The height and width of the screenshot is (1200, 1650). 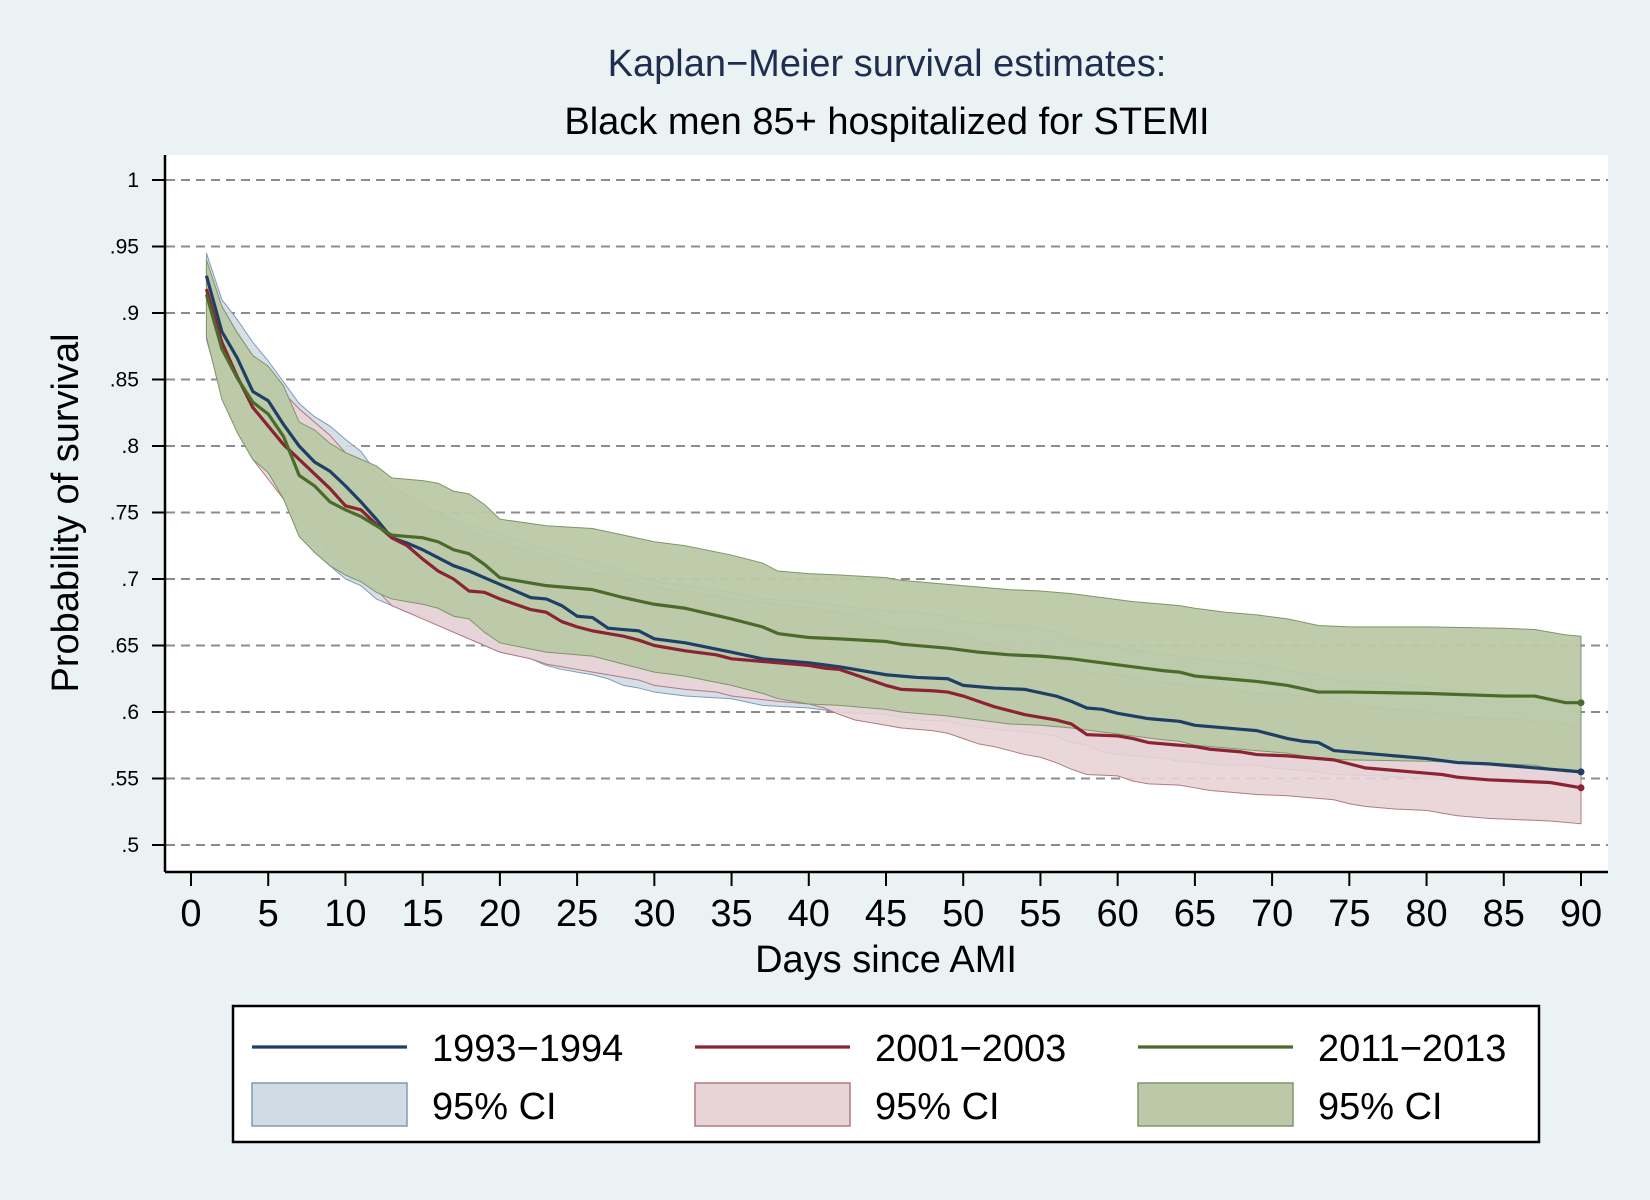 I want to click on x-tick-label: 25, so click(x=577, y=914).